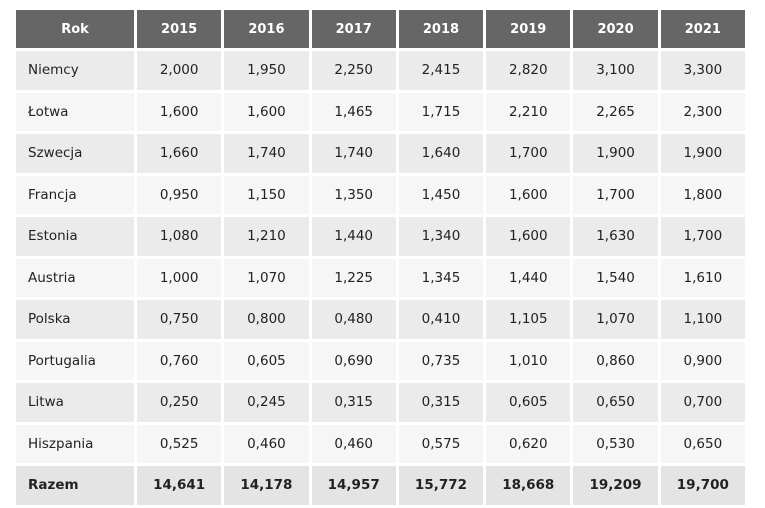  I want to click on country-cell: Francja, so click(75, 194).